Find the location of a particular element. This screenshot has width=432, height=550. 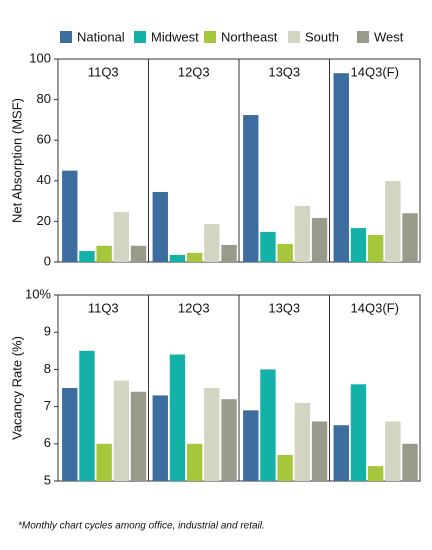

y-tick-label: 10% is located at coordinates (38, 293).